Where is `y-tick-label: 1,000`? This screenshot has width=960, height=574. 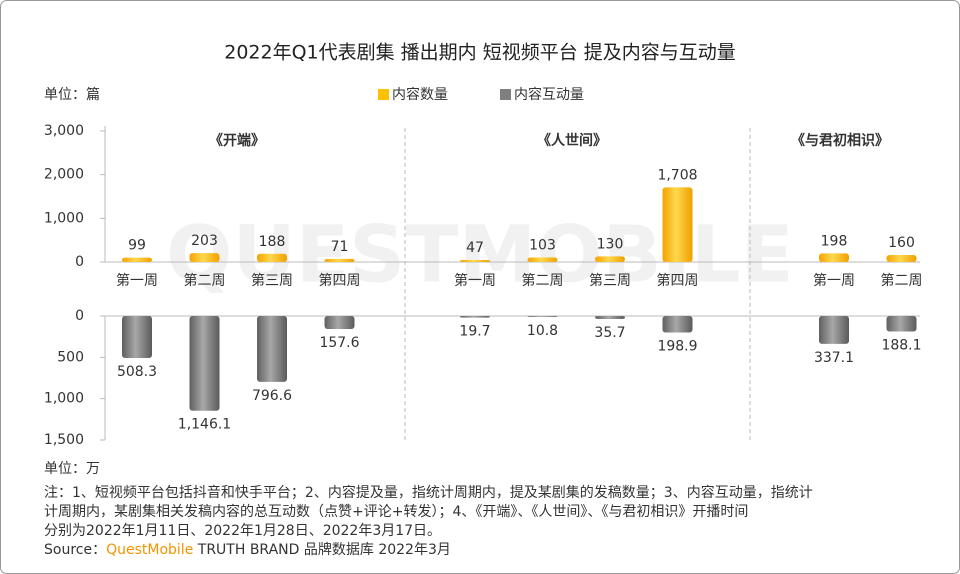 y-tick-label: 1,000 is located at coordinates (64, 218).